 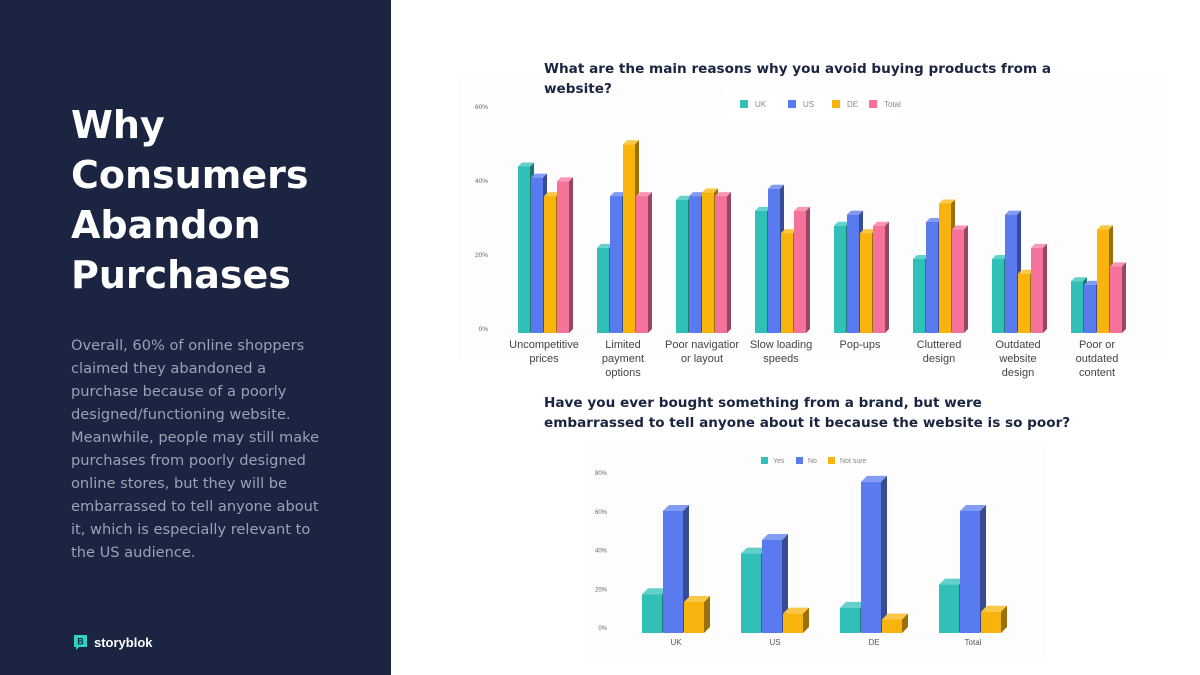 What do you see at coordinates (852, 104) in the screenshot?
I see `legend-label: DE` at bounding box center [852, 104].